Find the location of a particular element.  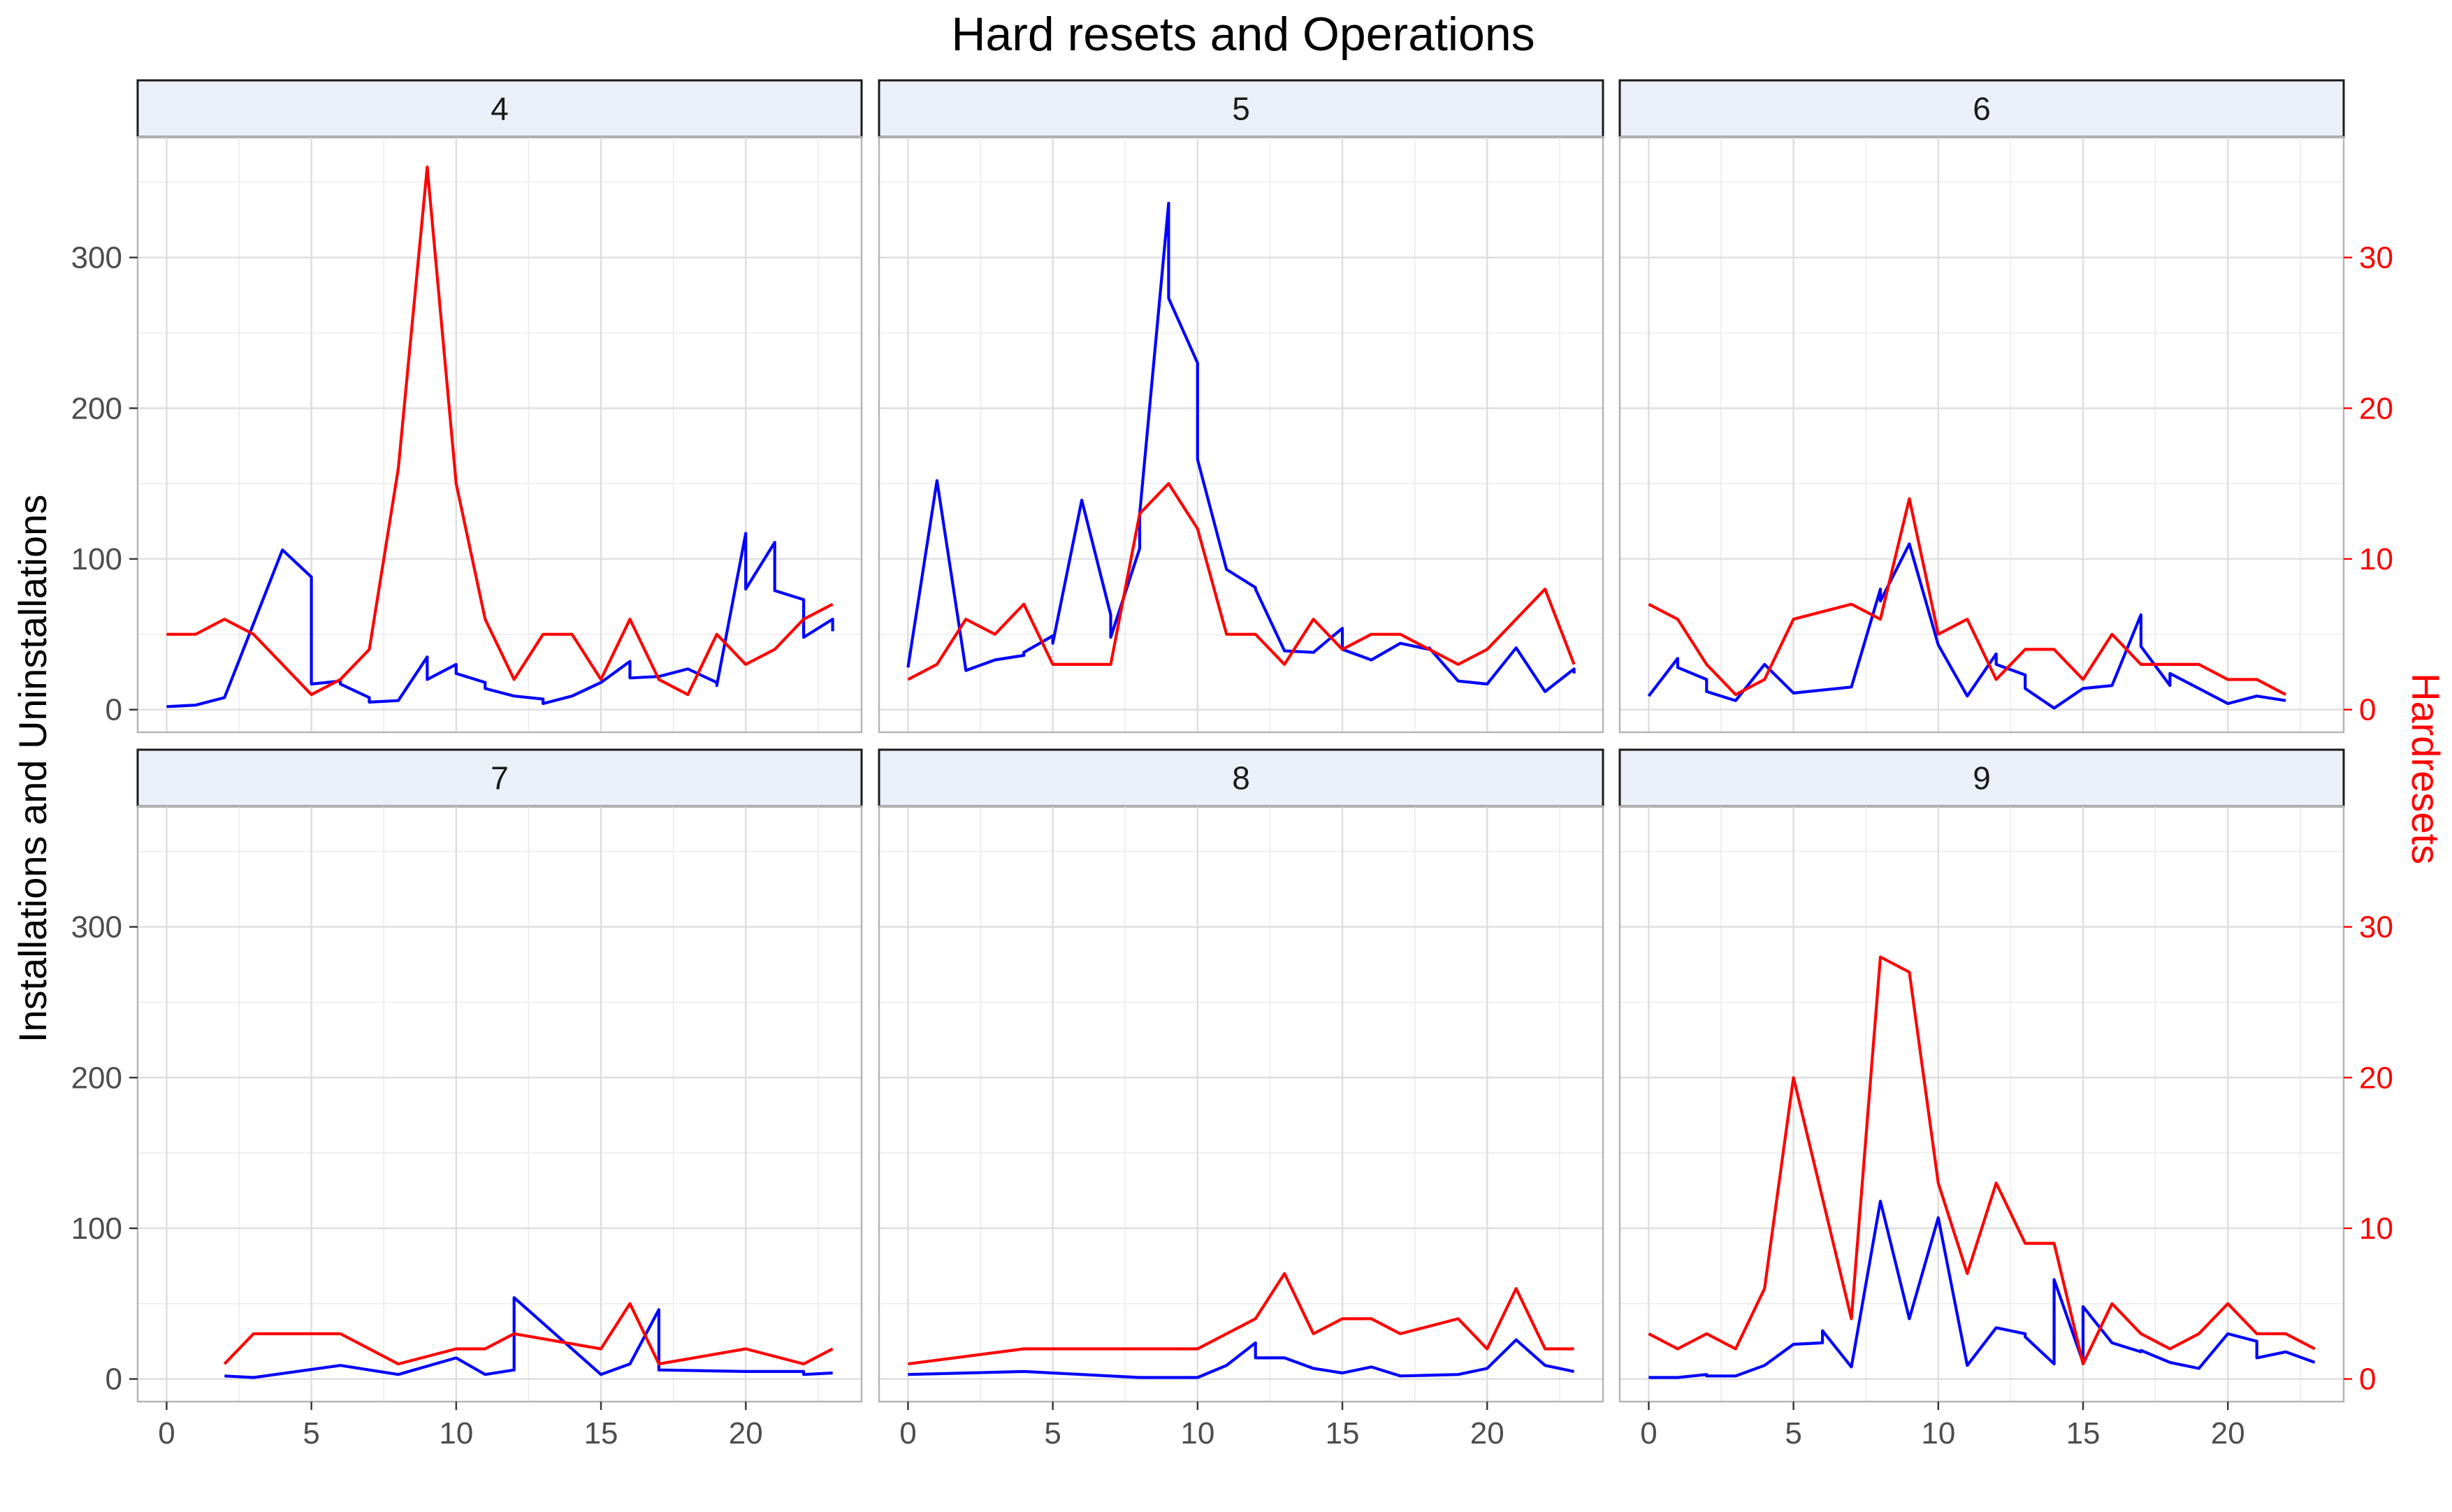

panel-7: 7 is located at coordinates (500, 1075).